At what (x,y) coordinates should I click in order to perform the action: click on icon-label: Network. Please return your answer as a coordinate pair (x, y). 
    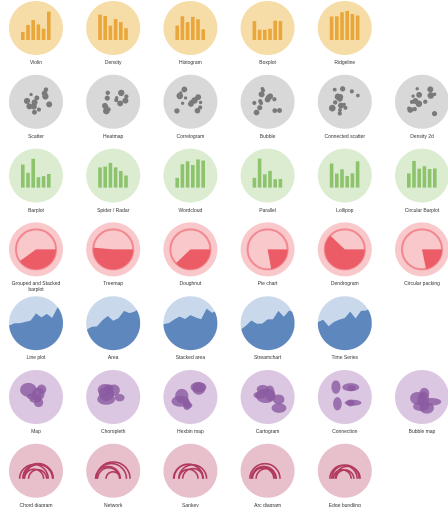
    Looking at the image, I should click on (113, 504).